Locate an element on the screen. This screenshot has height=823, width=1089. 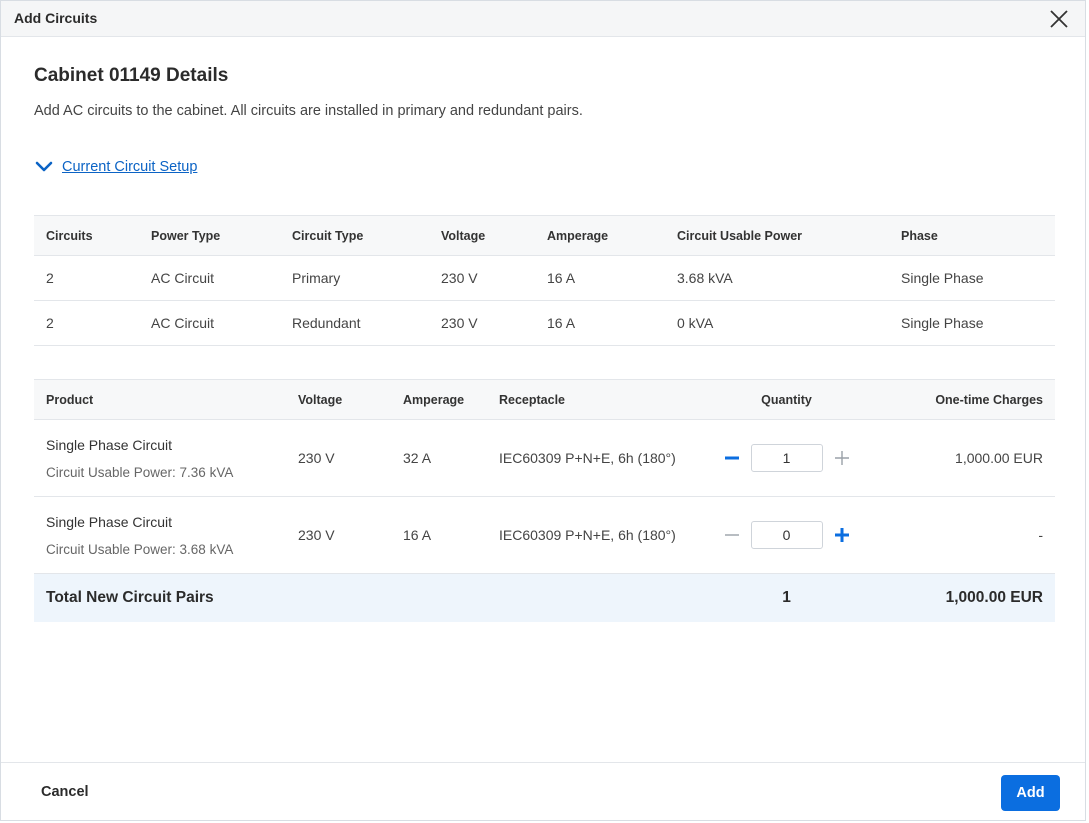
dialog-header: Add Circuits is located at coordinates (543, 19).